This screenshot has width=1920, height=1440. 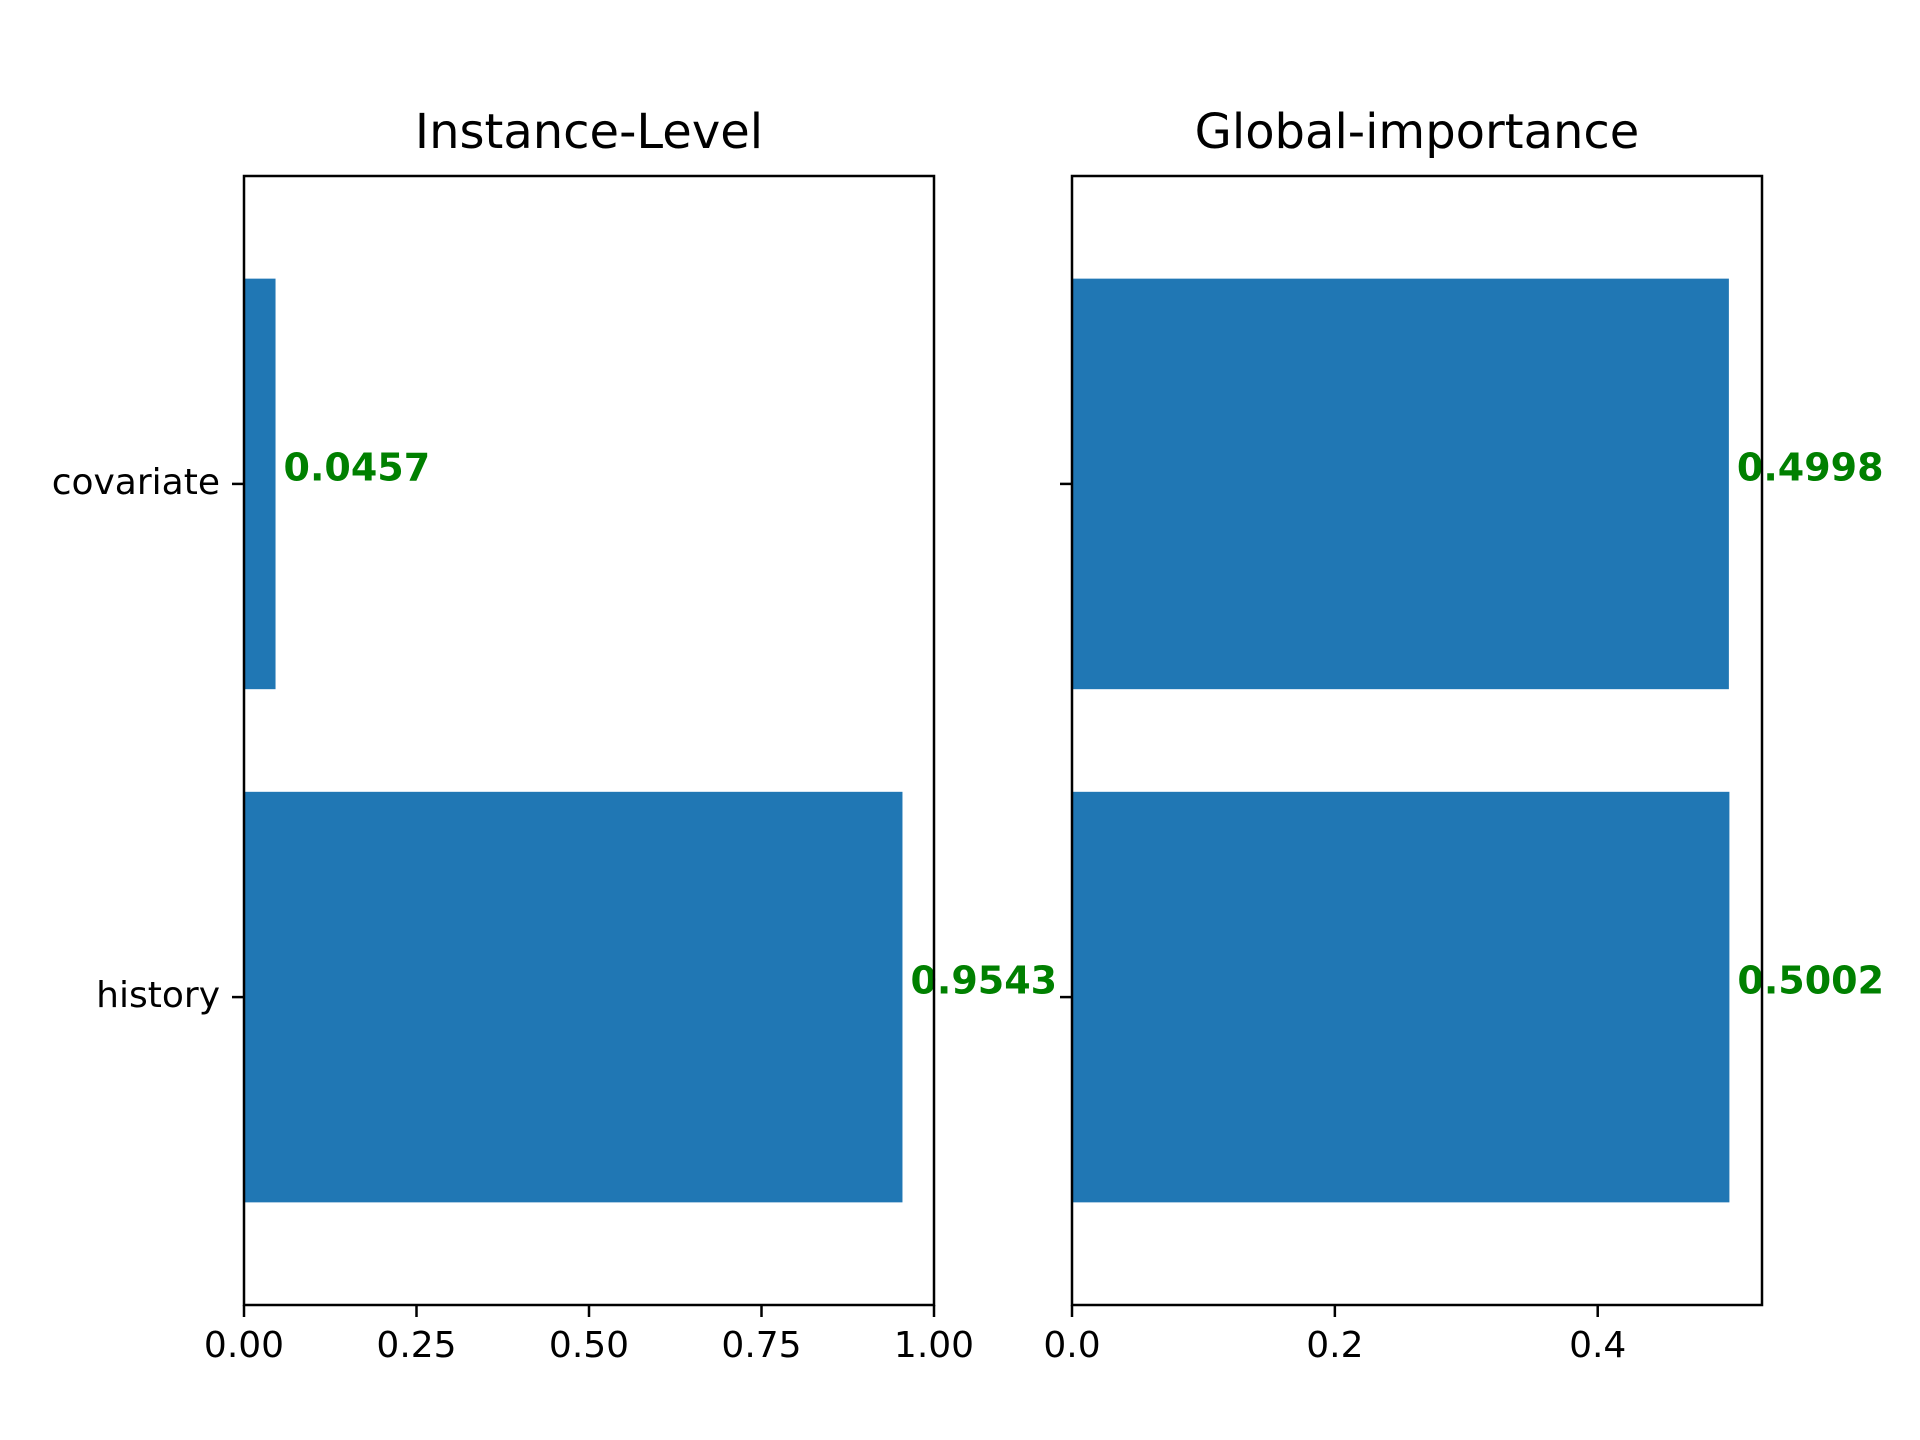 What do you see at coordinates (1066, 740) in the screenshot?
I see `y-axis-global-importance` at bounding box center [1066, 740].